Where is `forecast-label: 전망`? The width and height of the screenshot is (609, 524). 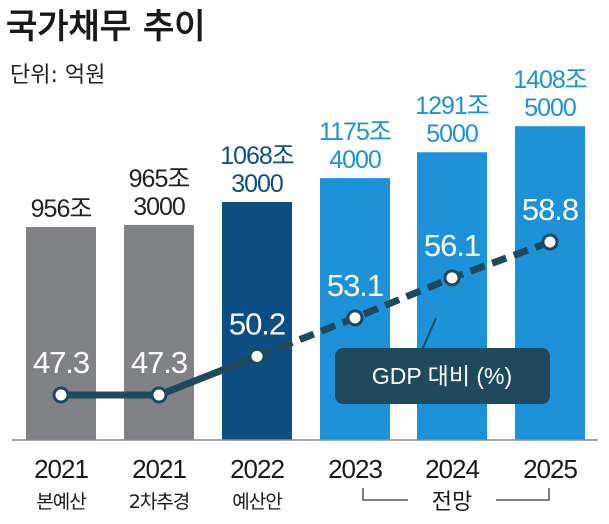
forecast-label: 전망 is located at coordinates (452, 502).